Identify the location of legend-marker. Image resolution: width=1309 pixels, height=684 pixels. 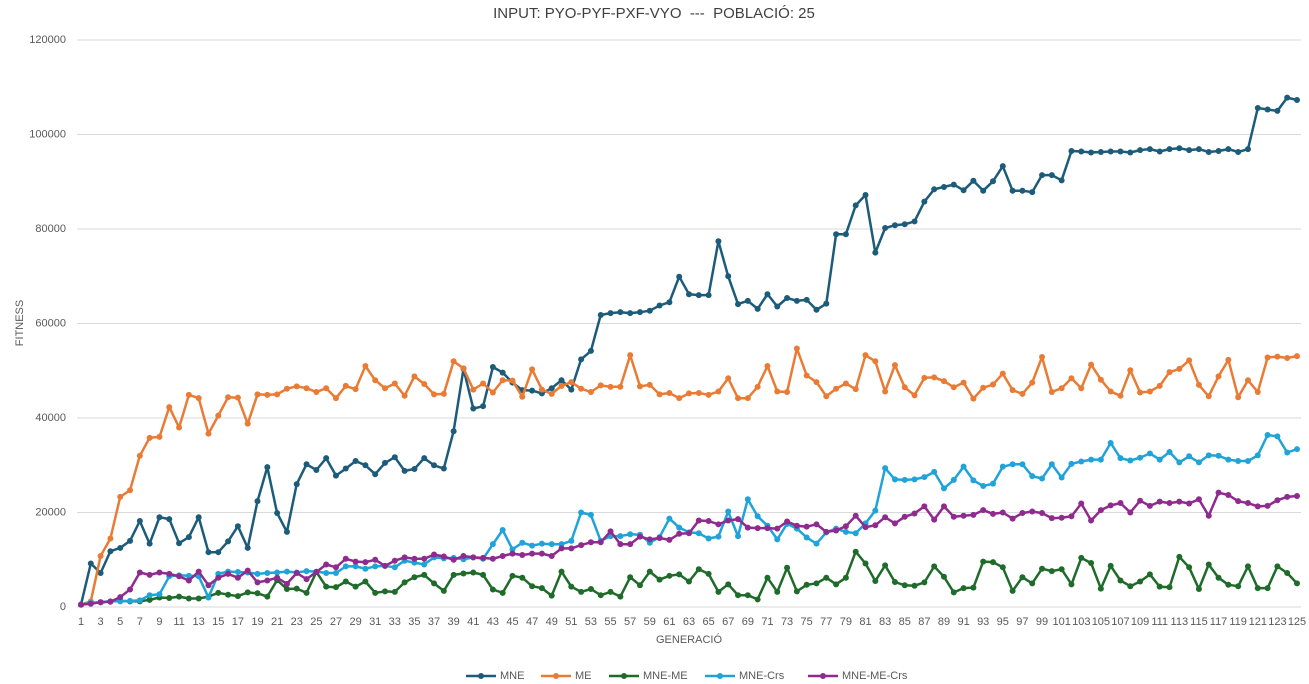
(624, 676).